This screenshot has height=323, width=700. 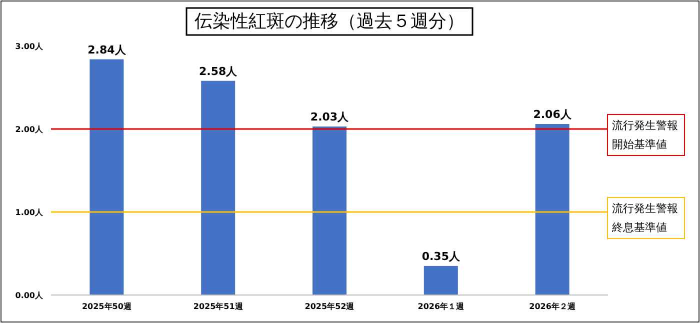 What do you see at coordinates (29, 129) in the screenshot?
I see `y-tick-label: 2.00人` at bounding box center [29, 129].